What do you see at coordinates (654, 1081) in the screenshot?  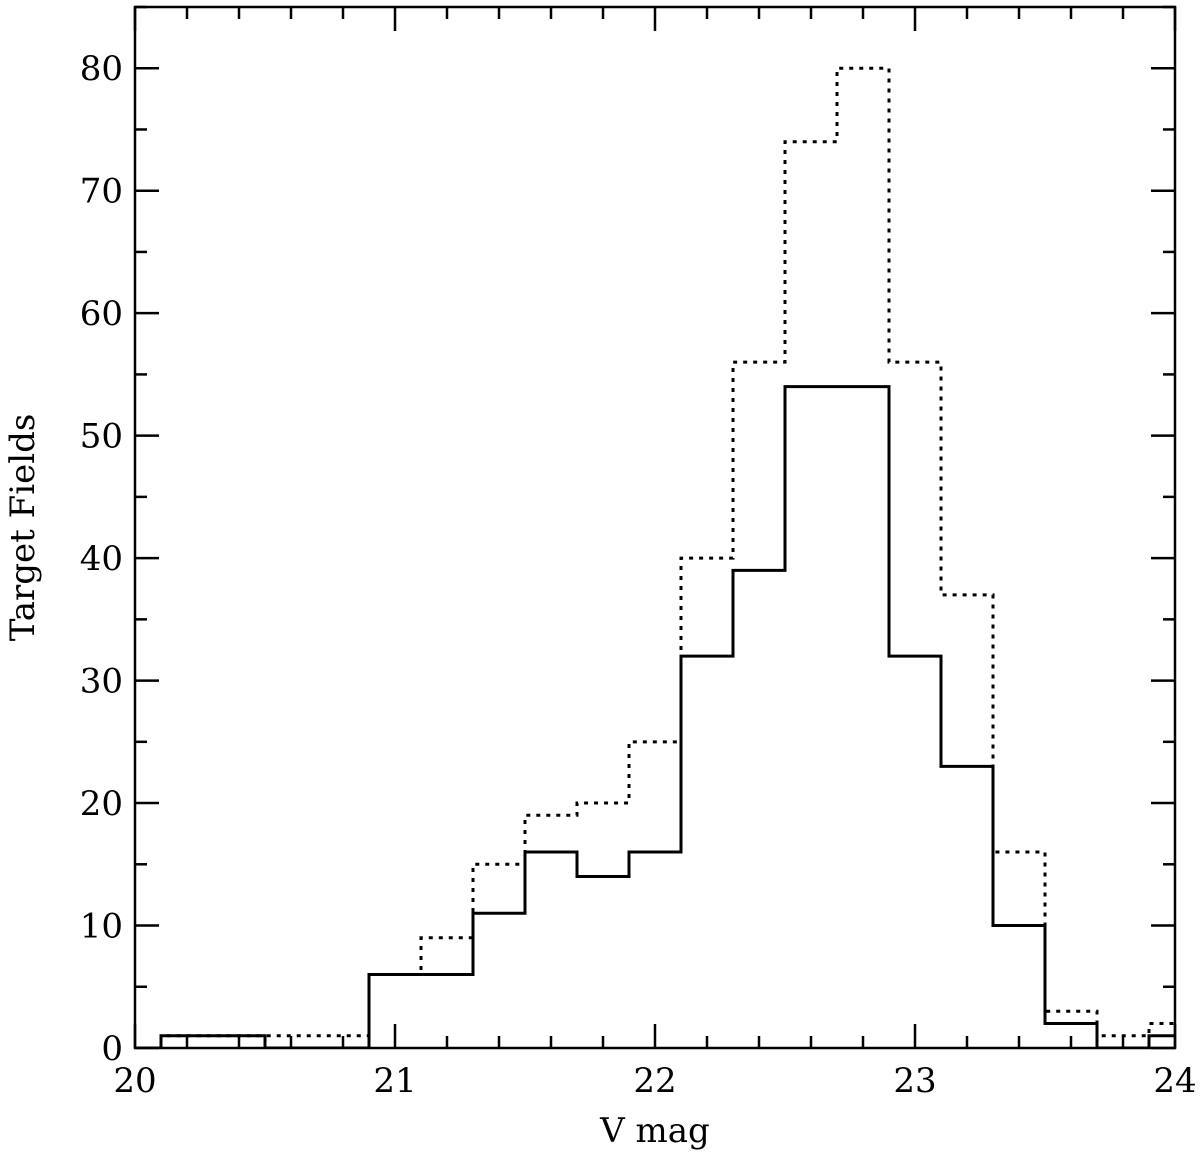 I see `x-tick-label: 22` at bounding box center [654, 1081].